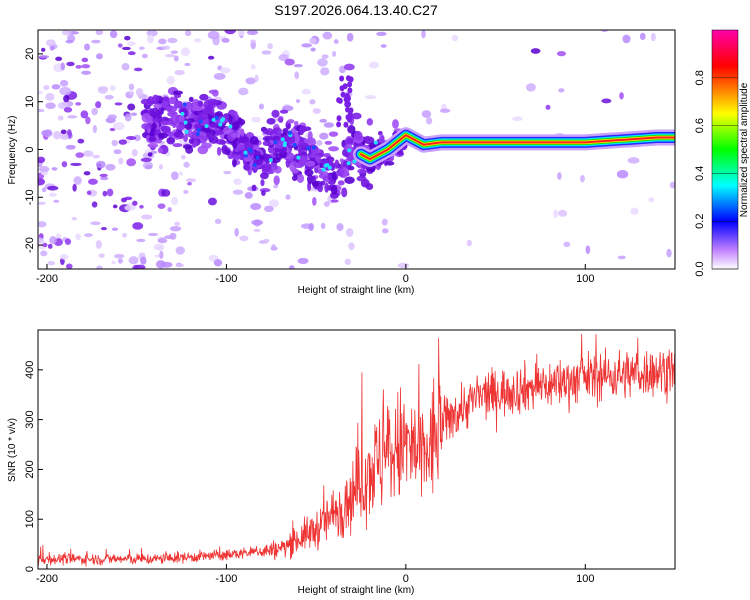  Describe the element at coordinates (12, 150) in the screenshot. I see `spectrogram-y-label: Frequency (Hz)` at that location.